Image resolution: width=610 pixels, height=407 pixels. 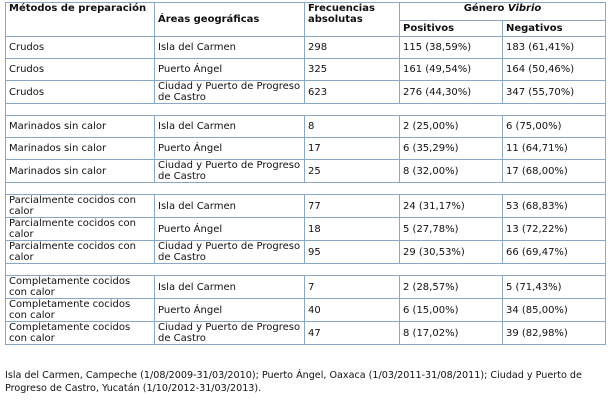 What do you see at coordinates (352, 310) in the screenshot?
I see `cell-frecuencia: 40` at bounding box center [352, 310].